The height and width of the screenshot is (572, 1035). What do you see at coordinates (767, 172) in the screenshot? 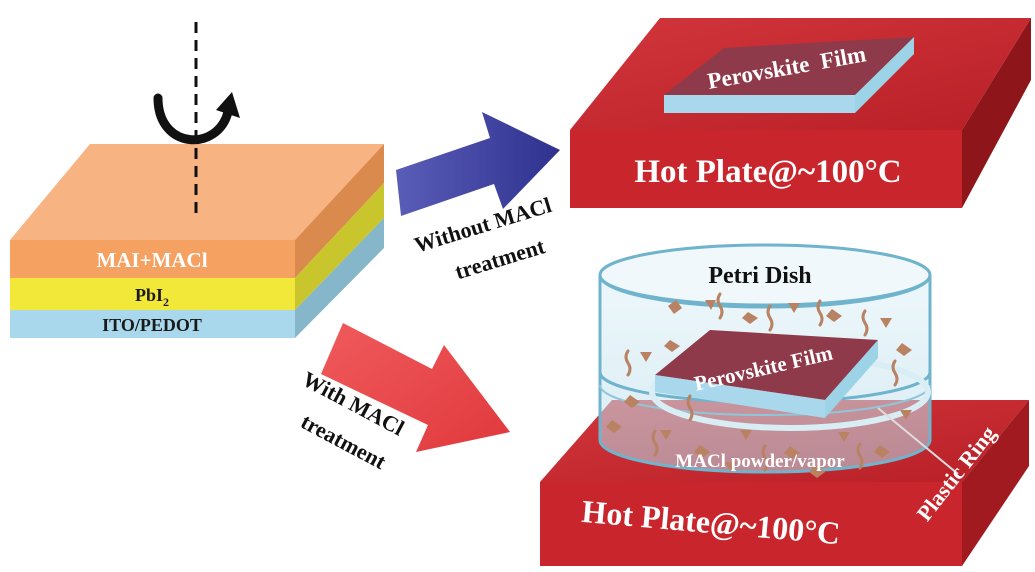
I see `top-plate-label: Hot Plate@~100°C` at bounding box center [767, 172].